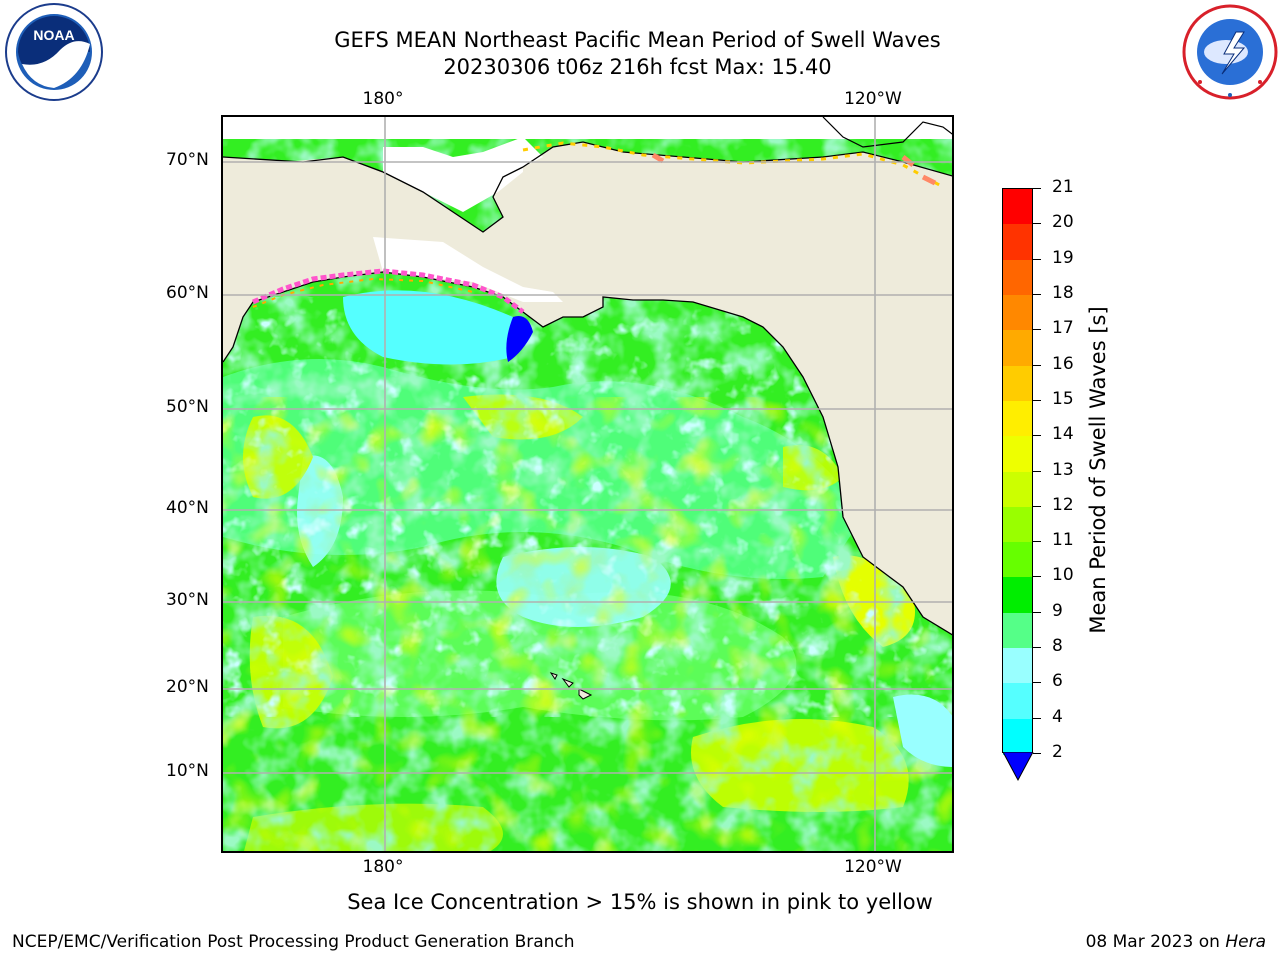  What do you see at coordinates (1057, 716) in the screenshot?
I see `colorbar-tick-label: 4` at bounding box center [1057, 716].